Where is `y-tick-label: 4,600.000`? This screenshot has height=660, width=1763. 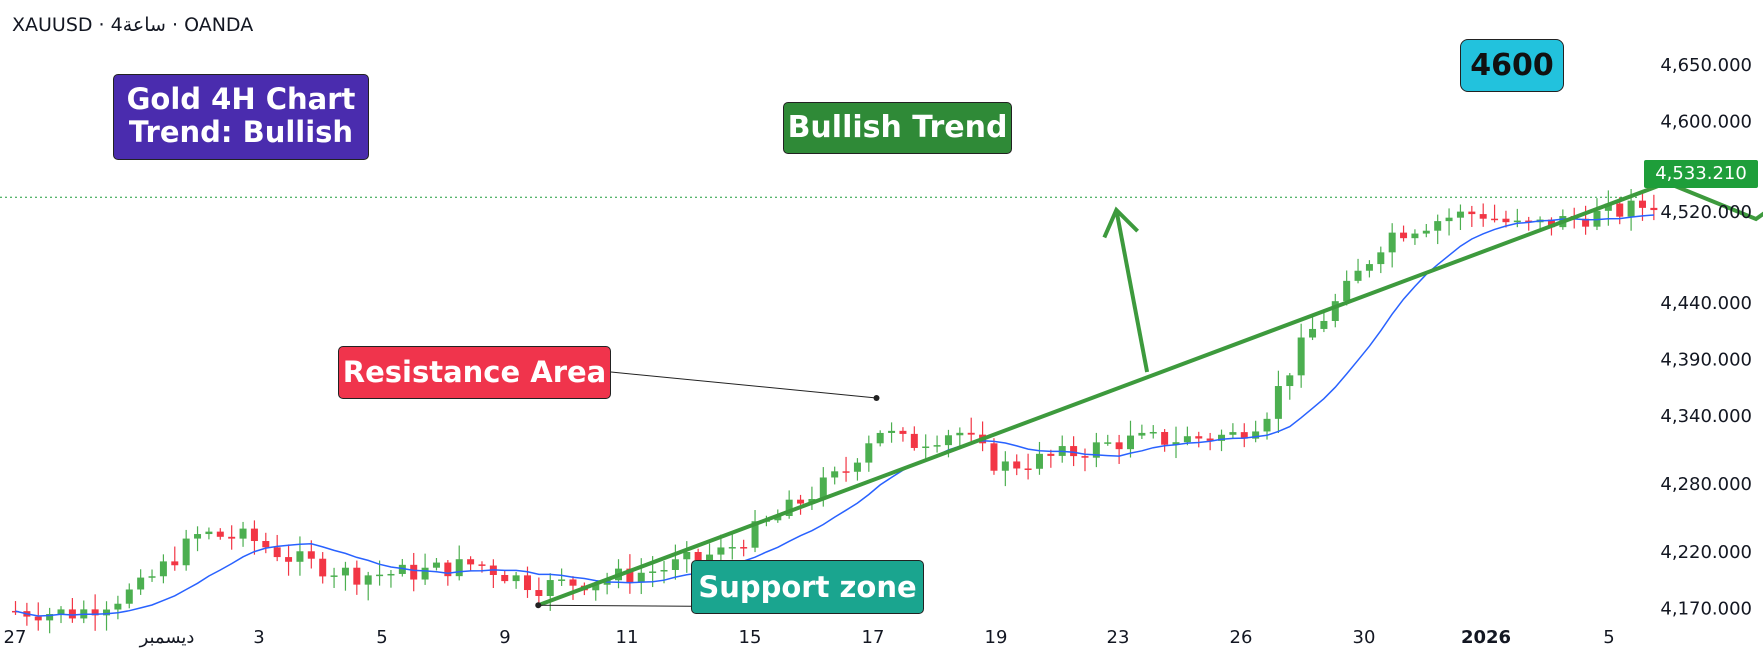
y-tick-label: 4,600.000 is located at coordinates (1706, 122).